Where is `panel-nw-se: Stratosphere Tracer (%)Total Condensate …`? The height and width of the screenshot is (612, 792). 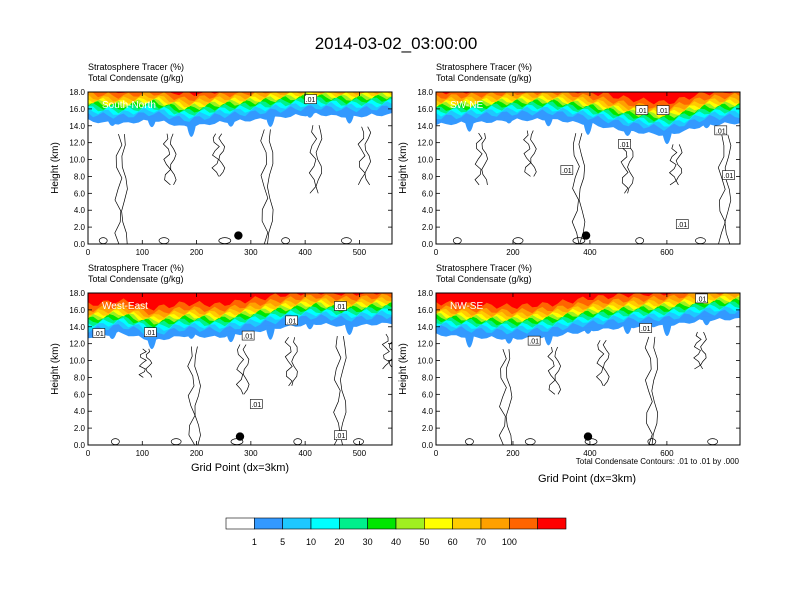
panel-nw-se: Stratosphere Tracer (%)Total Condensate … is located at coordinates (576, 360).